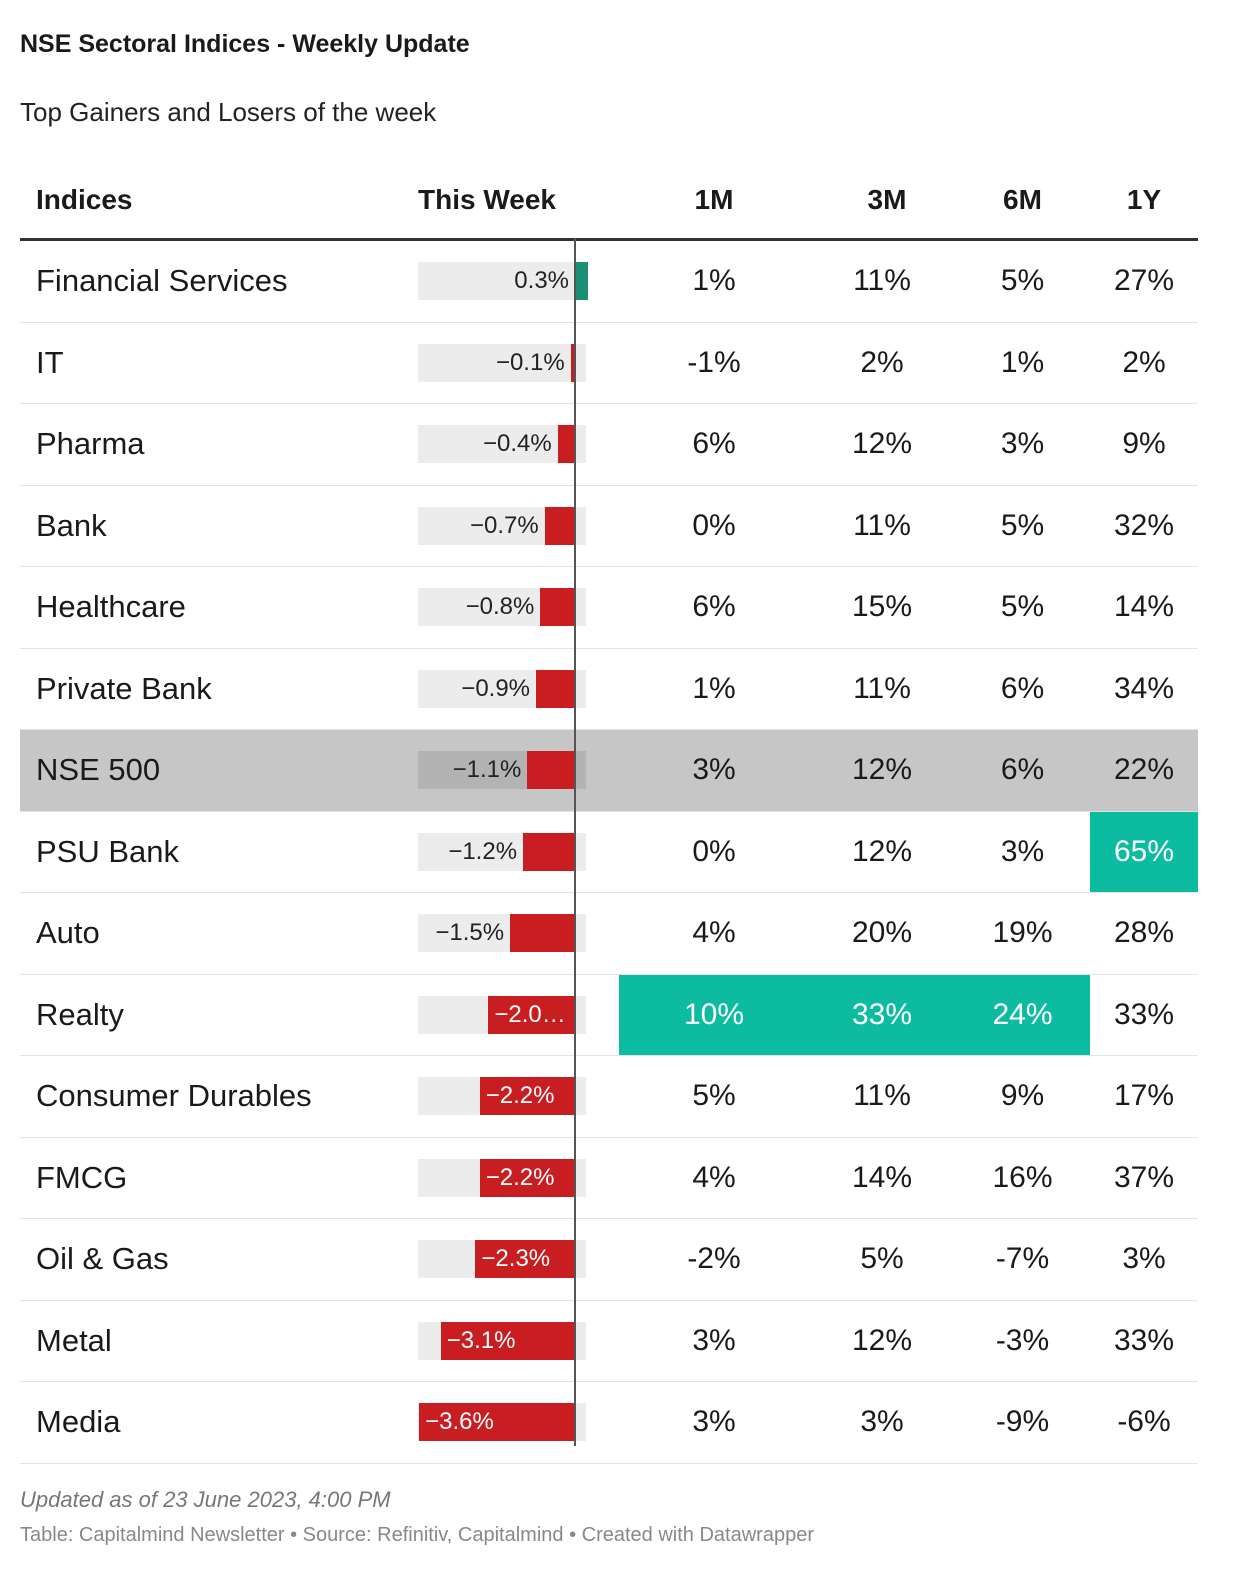  I want to click on value-m3: 33%, so click(882, 1014).